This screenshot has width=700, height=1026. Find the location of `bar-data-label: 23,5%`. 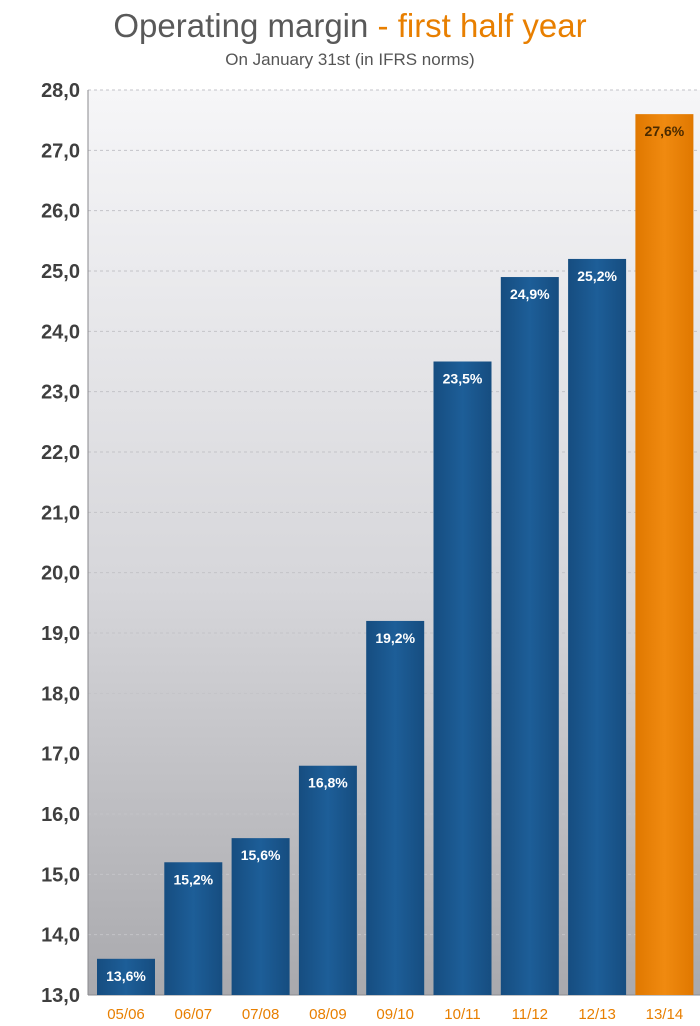

bar-data-label: 23,5% is located at coordinates (463, 379).